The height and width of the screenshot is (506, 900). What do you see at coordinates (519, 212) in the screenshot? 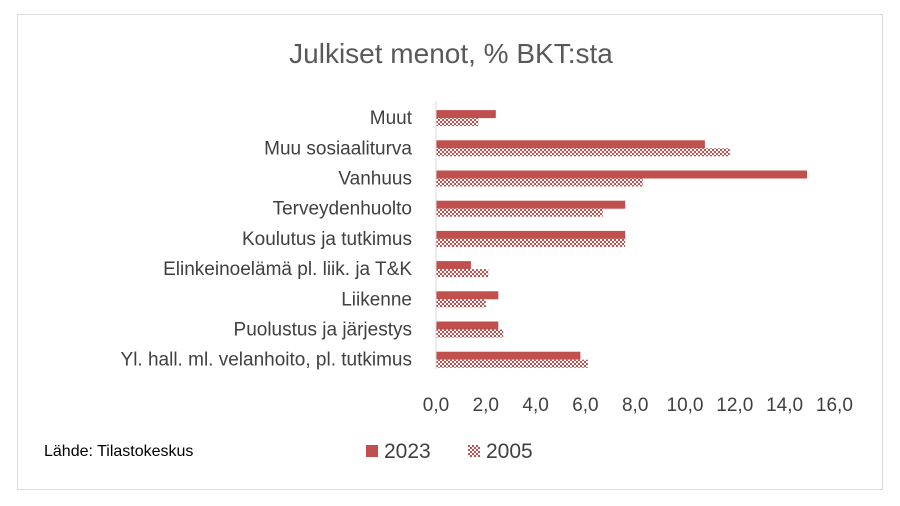
I see `bar-2005-terveydenhuolto` at bounding box center [519, 212].